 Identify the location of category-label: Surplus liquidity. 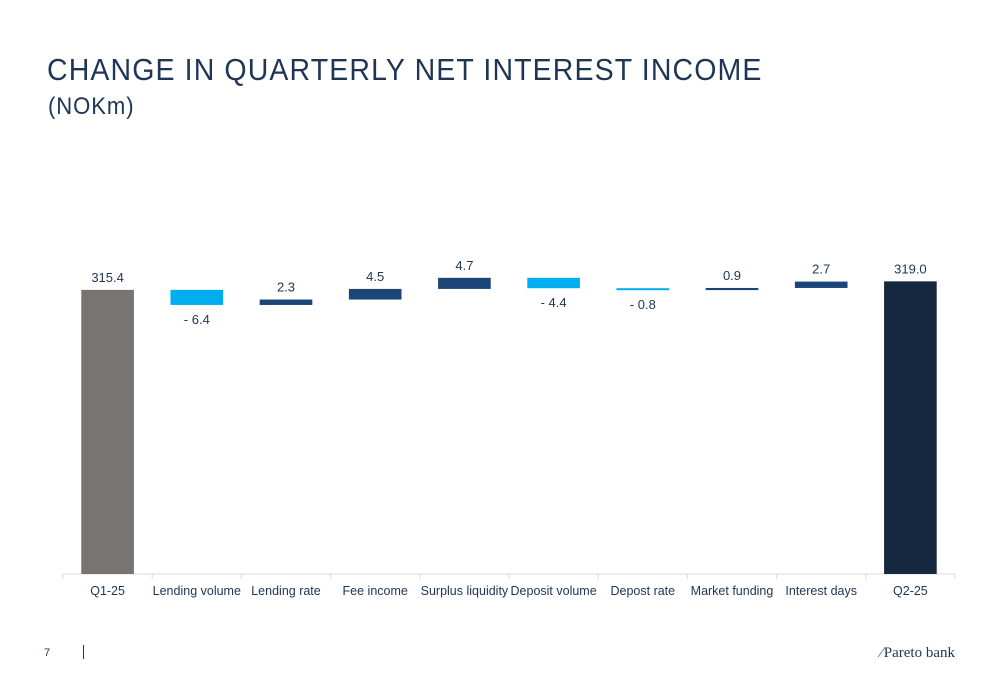
(465, 591).